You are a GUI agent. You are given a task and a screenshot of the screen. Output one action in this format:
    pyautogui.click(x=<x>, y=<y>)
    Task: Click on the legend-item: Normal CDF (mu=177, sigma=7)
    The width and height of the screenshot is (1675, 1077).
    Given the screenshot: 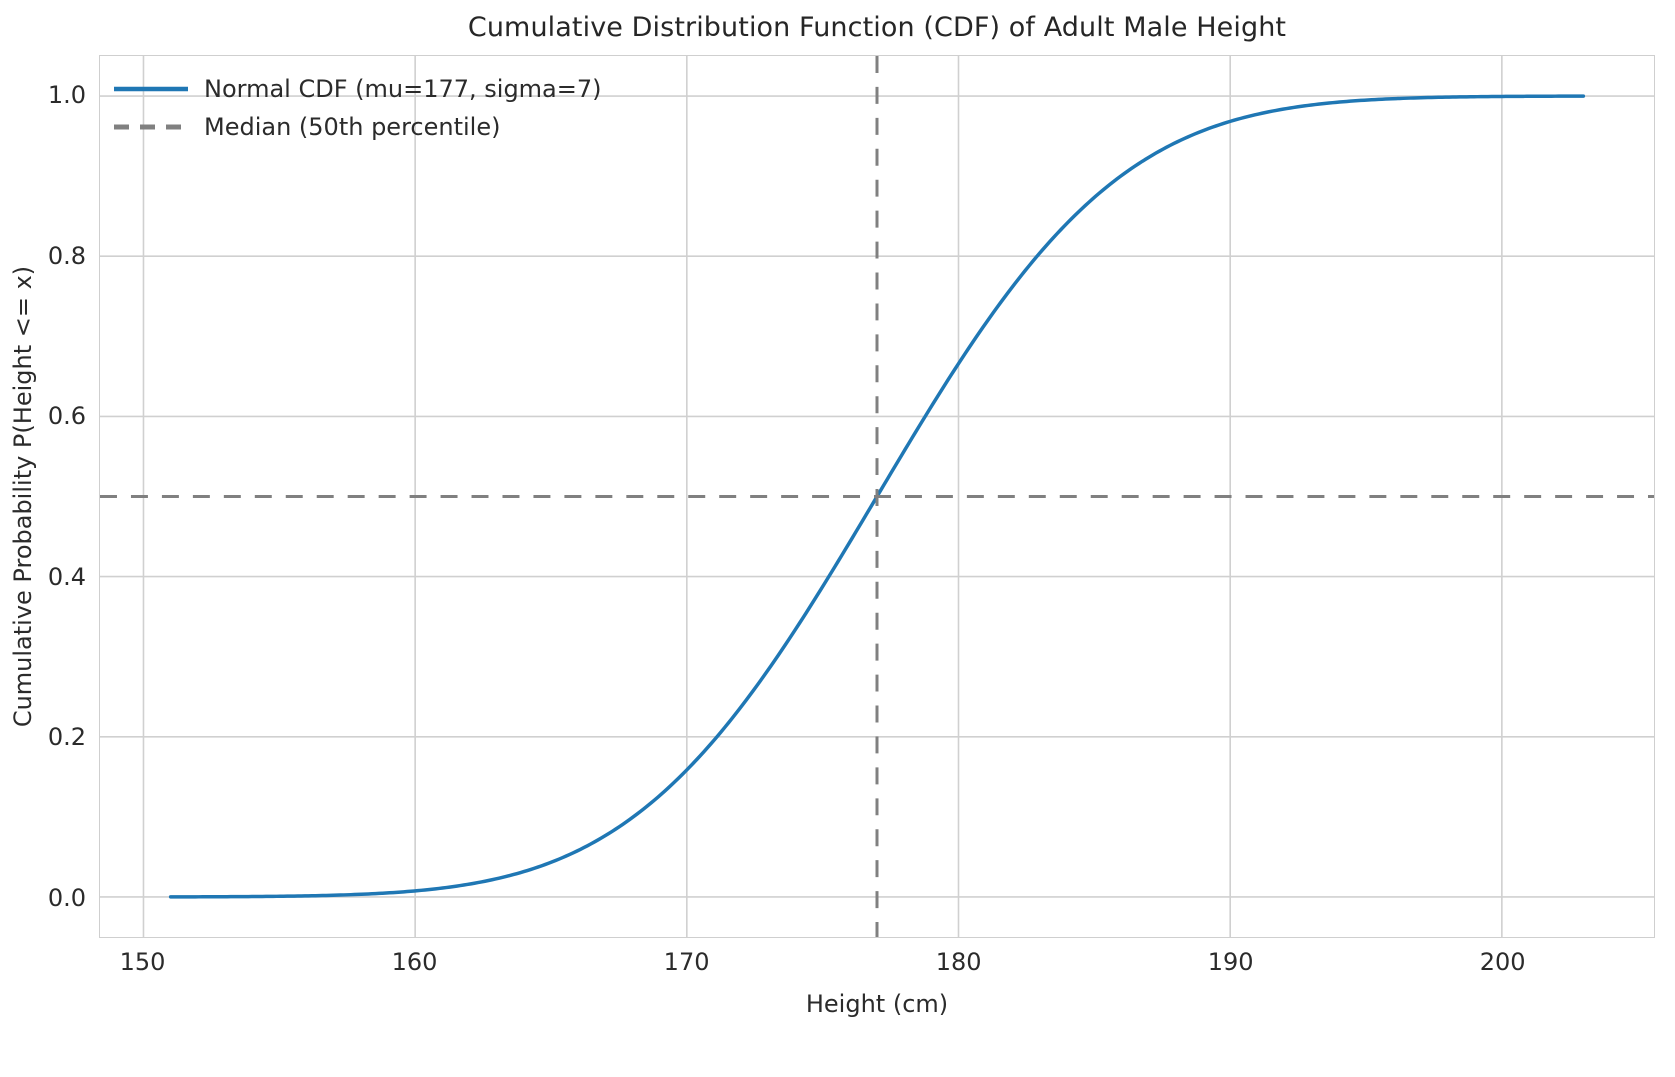 What is the action you would take?
    pyautogui.click(x=357, y=89)
    